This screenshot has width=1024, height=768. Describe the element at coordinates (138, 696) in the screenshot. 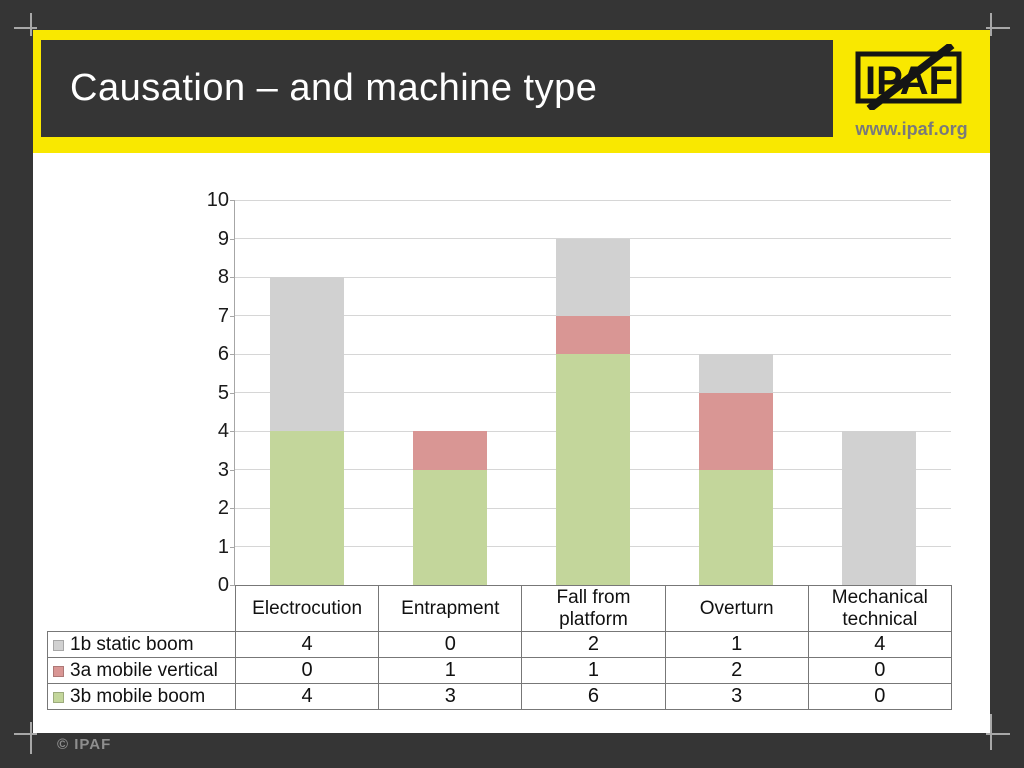

I see `series-name: 3b mobile boom` at that location.